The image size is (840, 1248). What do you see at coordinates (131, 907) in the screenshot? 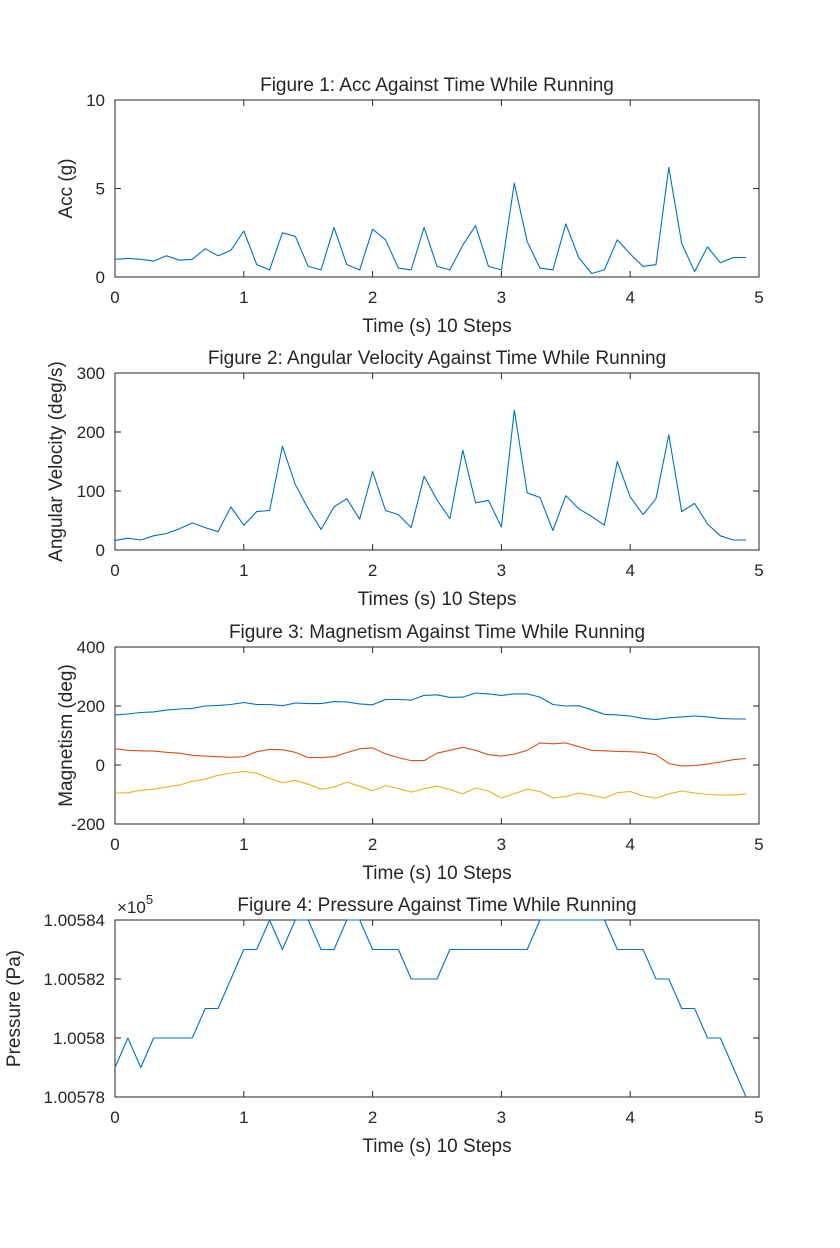
I see `y-scale-base: ×10` at bounding box center [131, 907].